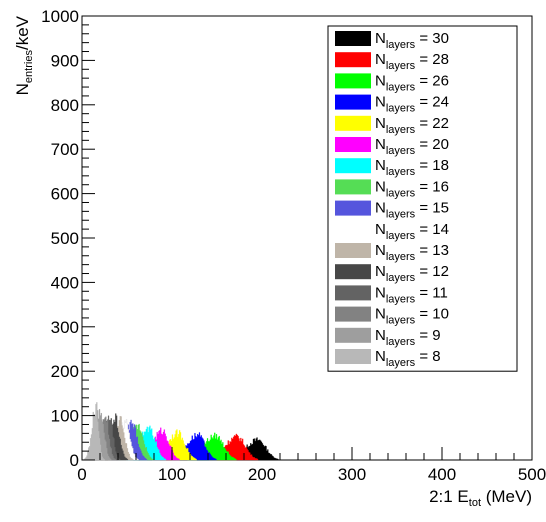  I want to click on legend-label-nlayers-10: Nlayers = 10, so click(412, 316).